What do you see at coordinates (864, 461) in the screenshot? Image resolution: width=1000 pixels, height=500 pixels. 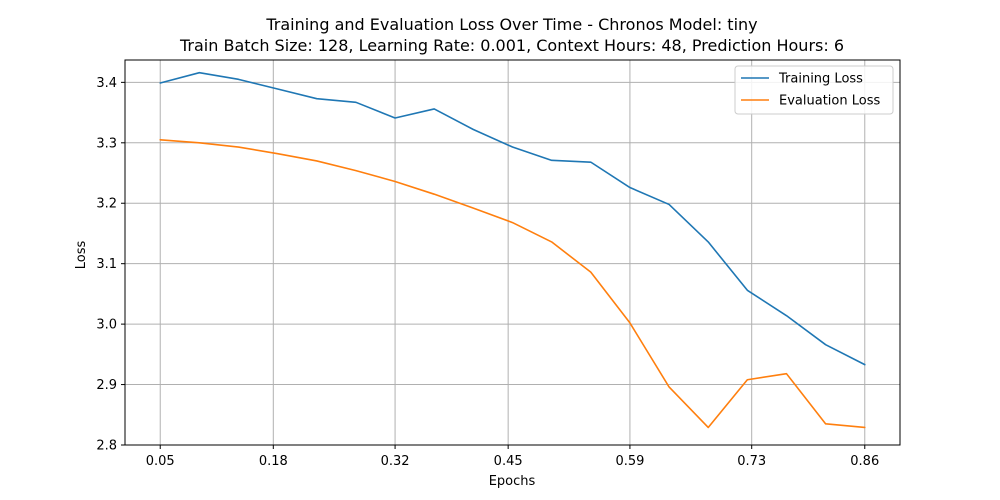 I see `x-tick-label: 0.86` at bounding box center [864, 461].